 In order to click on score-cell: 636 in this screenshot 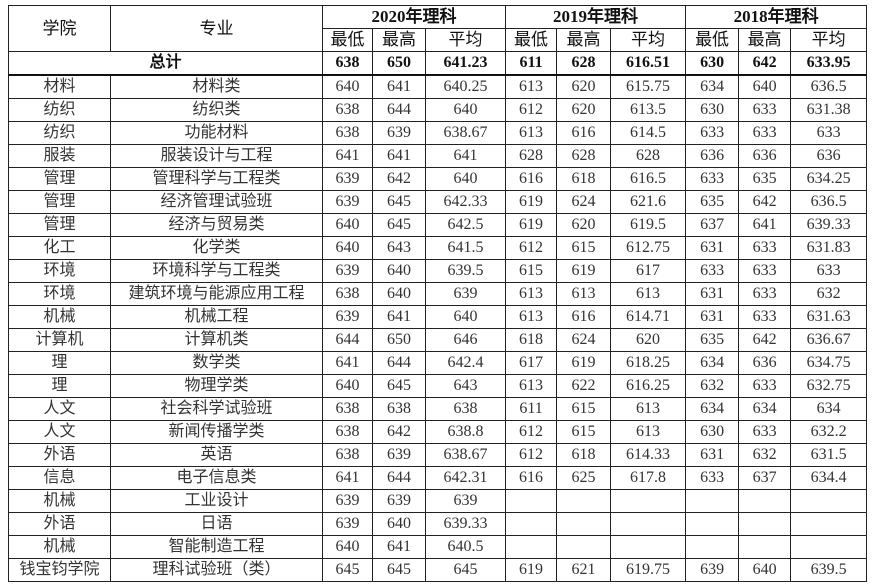, I will do `click(829, 156)`.